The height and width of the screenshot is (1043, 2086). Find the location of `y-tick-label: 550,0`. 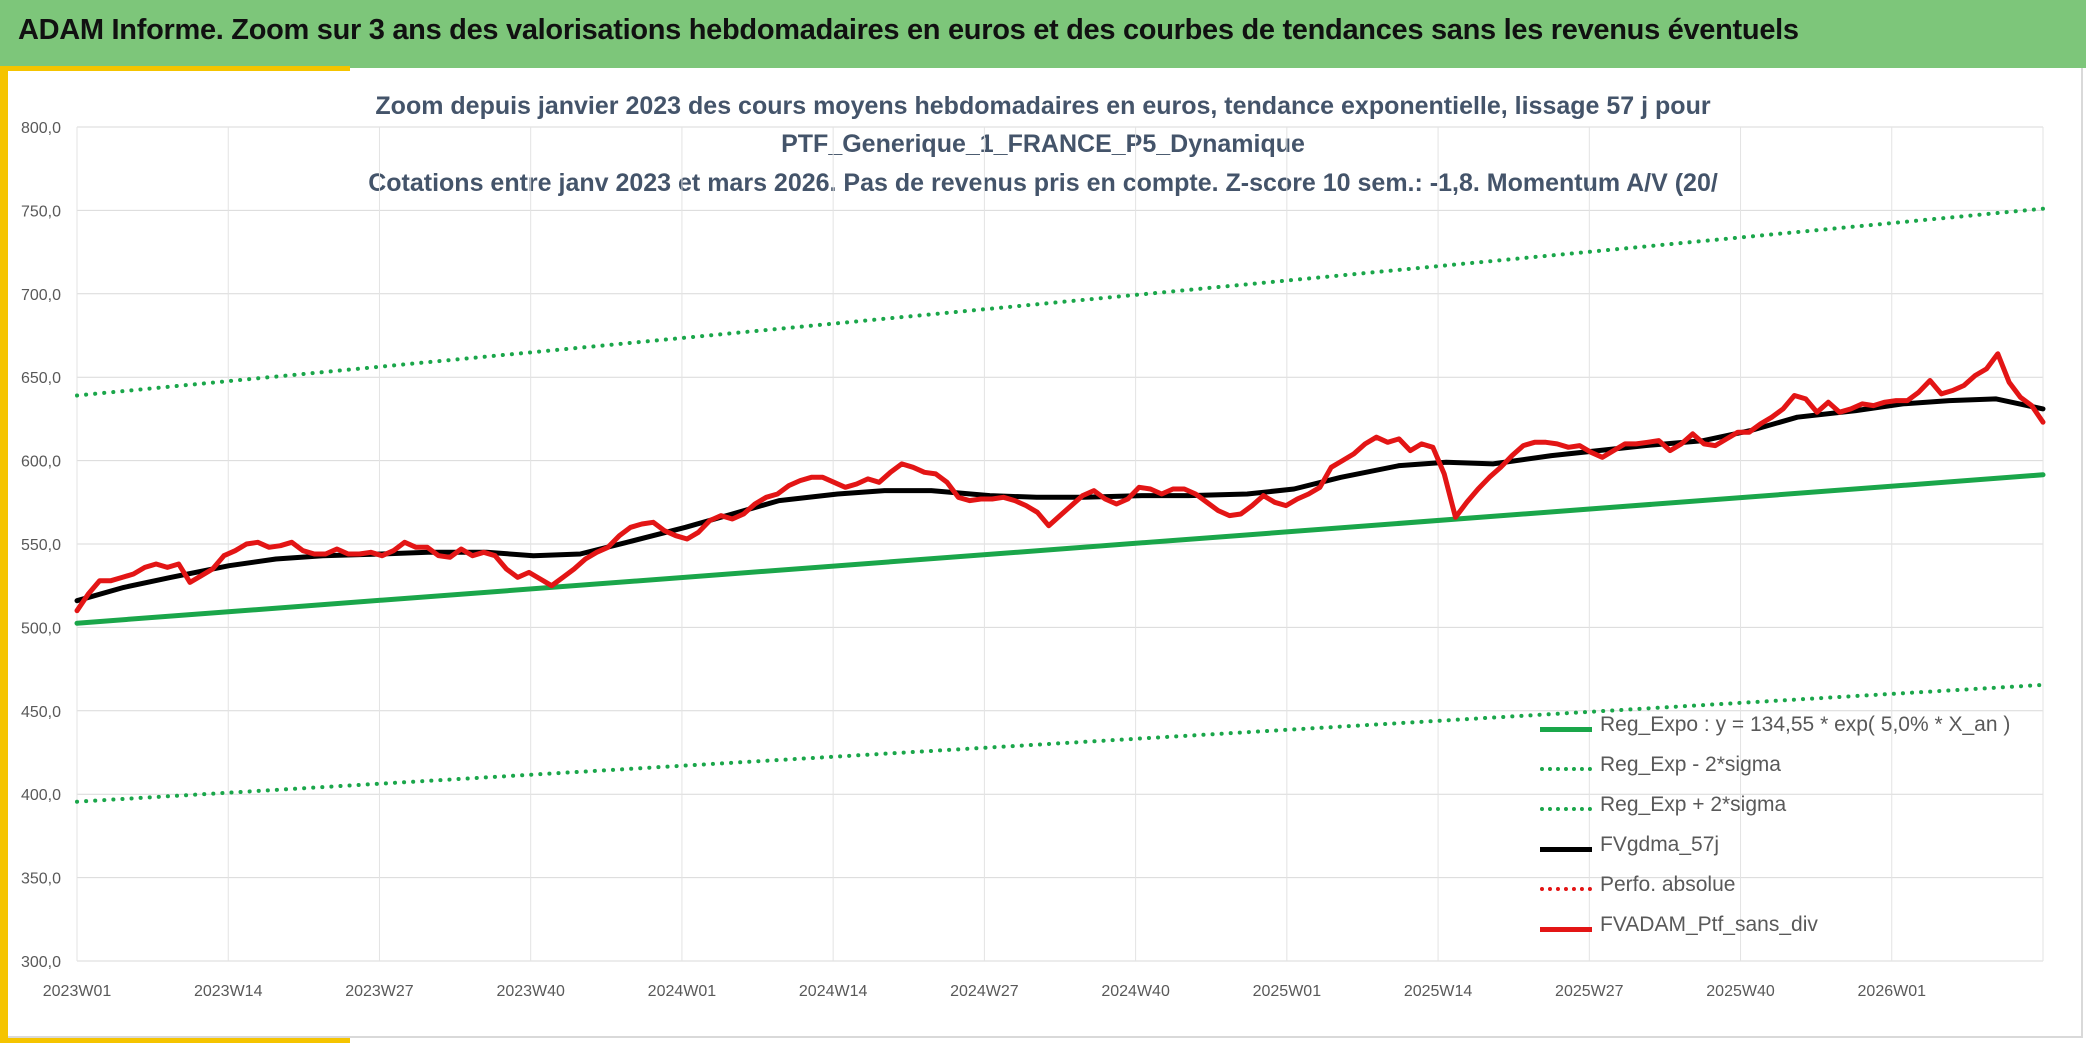

y-tick-label: 550,0 is located at coordinates (41, 545).